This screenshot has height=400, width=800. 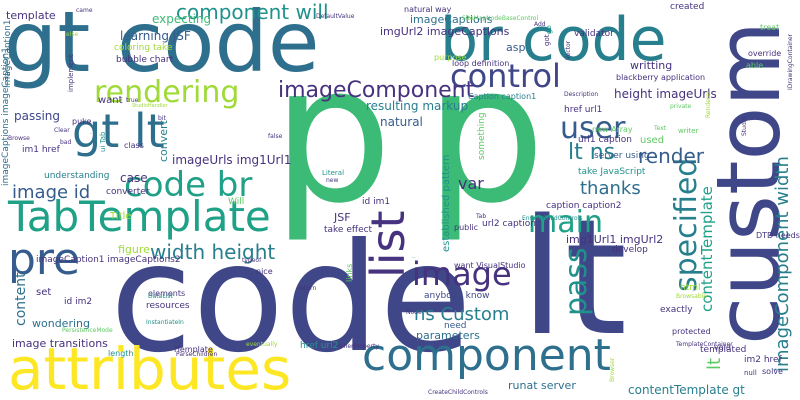 I want to click on word-came: came, so click(x=84, y=10).